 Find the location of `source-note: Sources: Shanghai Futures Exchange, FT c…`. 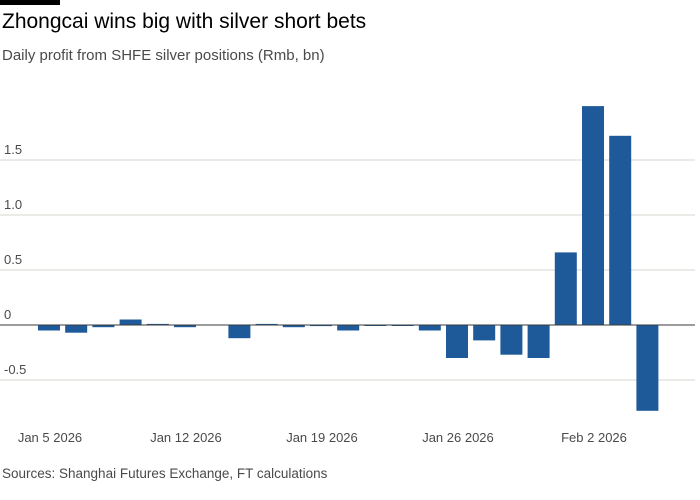

source-note: Sources: Shanghai Futures Exchange, FT c… is located at coordinates (165, 473).